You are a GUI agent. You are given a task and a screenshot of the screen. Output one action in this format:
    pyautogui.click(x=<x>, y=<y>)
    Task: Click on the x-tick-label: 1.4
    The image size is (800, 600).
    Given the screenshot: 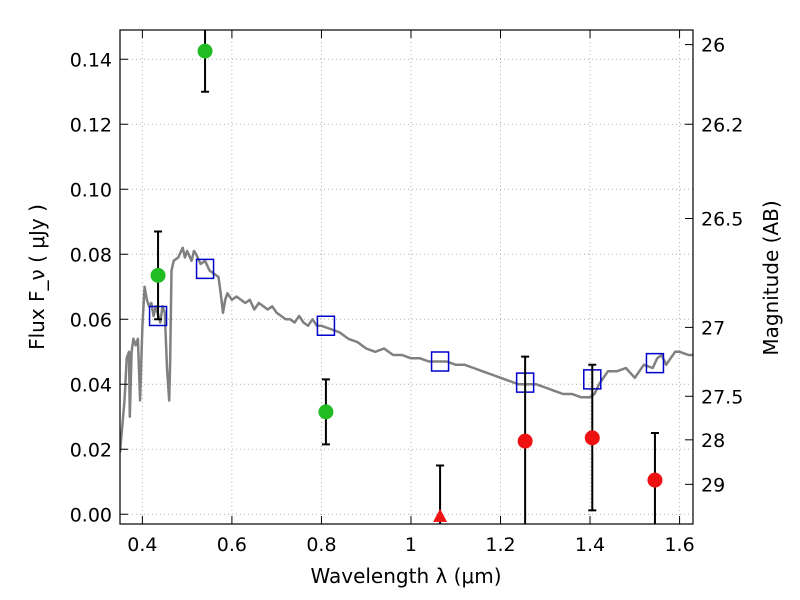 What is the action you would take?
    pyautogui.click(x=590, y=545)
    